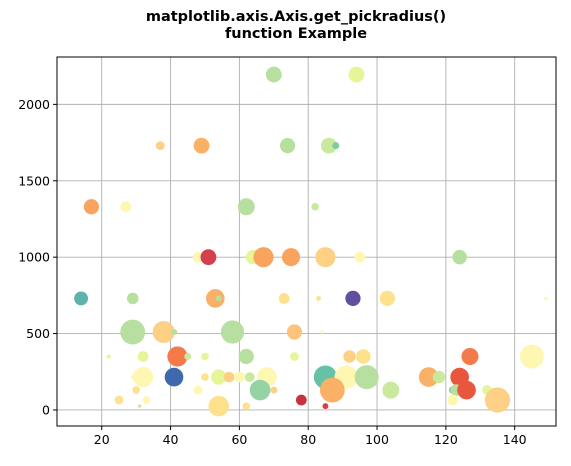 This screenshot has width=571, height=466. Describe the element at coordinates (102, 439) in the screenshot. I see `x-tick-label: 20` at that location.